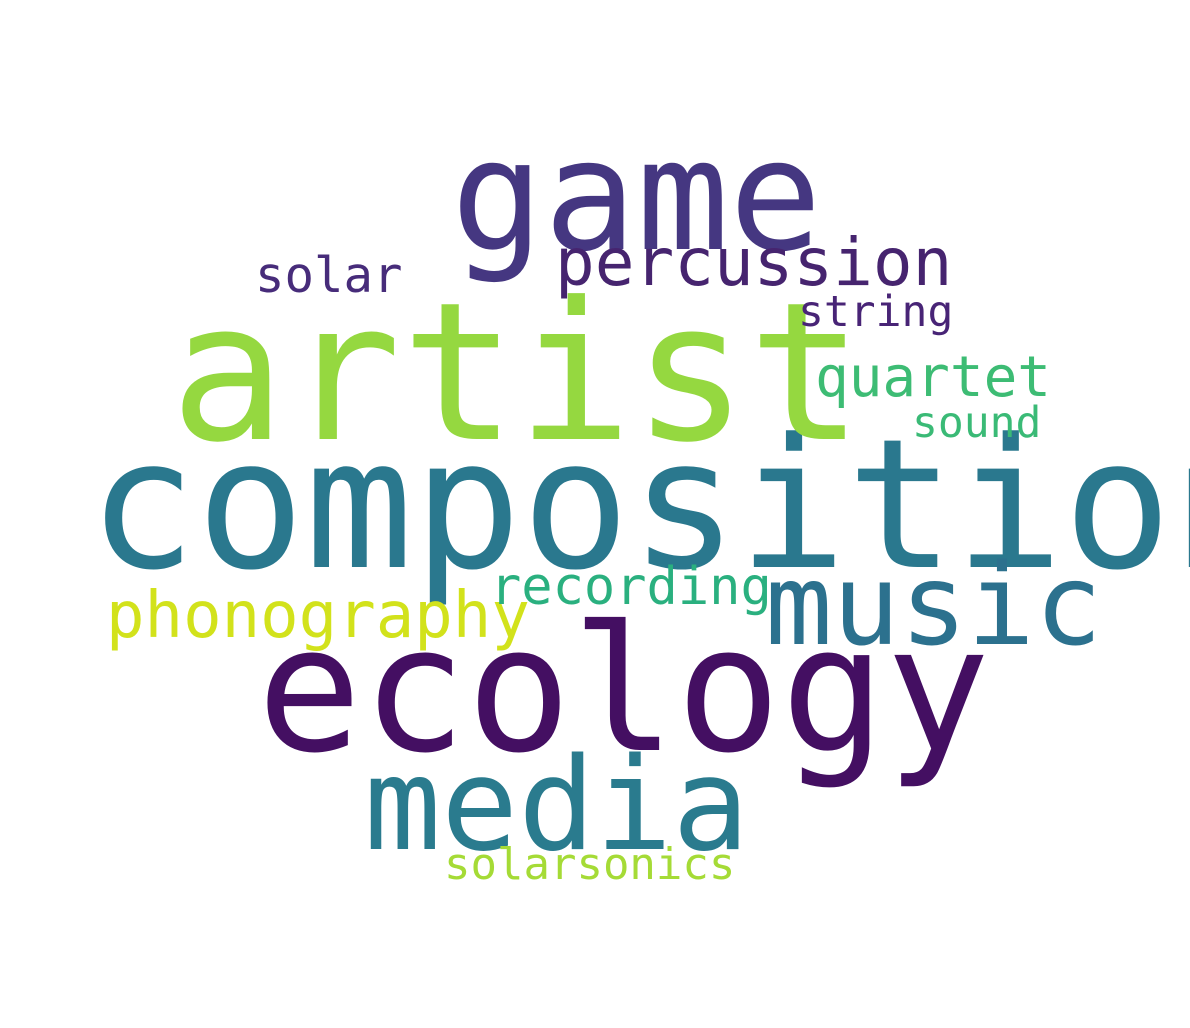  I want to click on word-recording: recording, so click(631, 587).